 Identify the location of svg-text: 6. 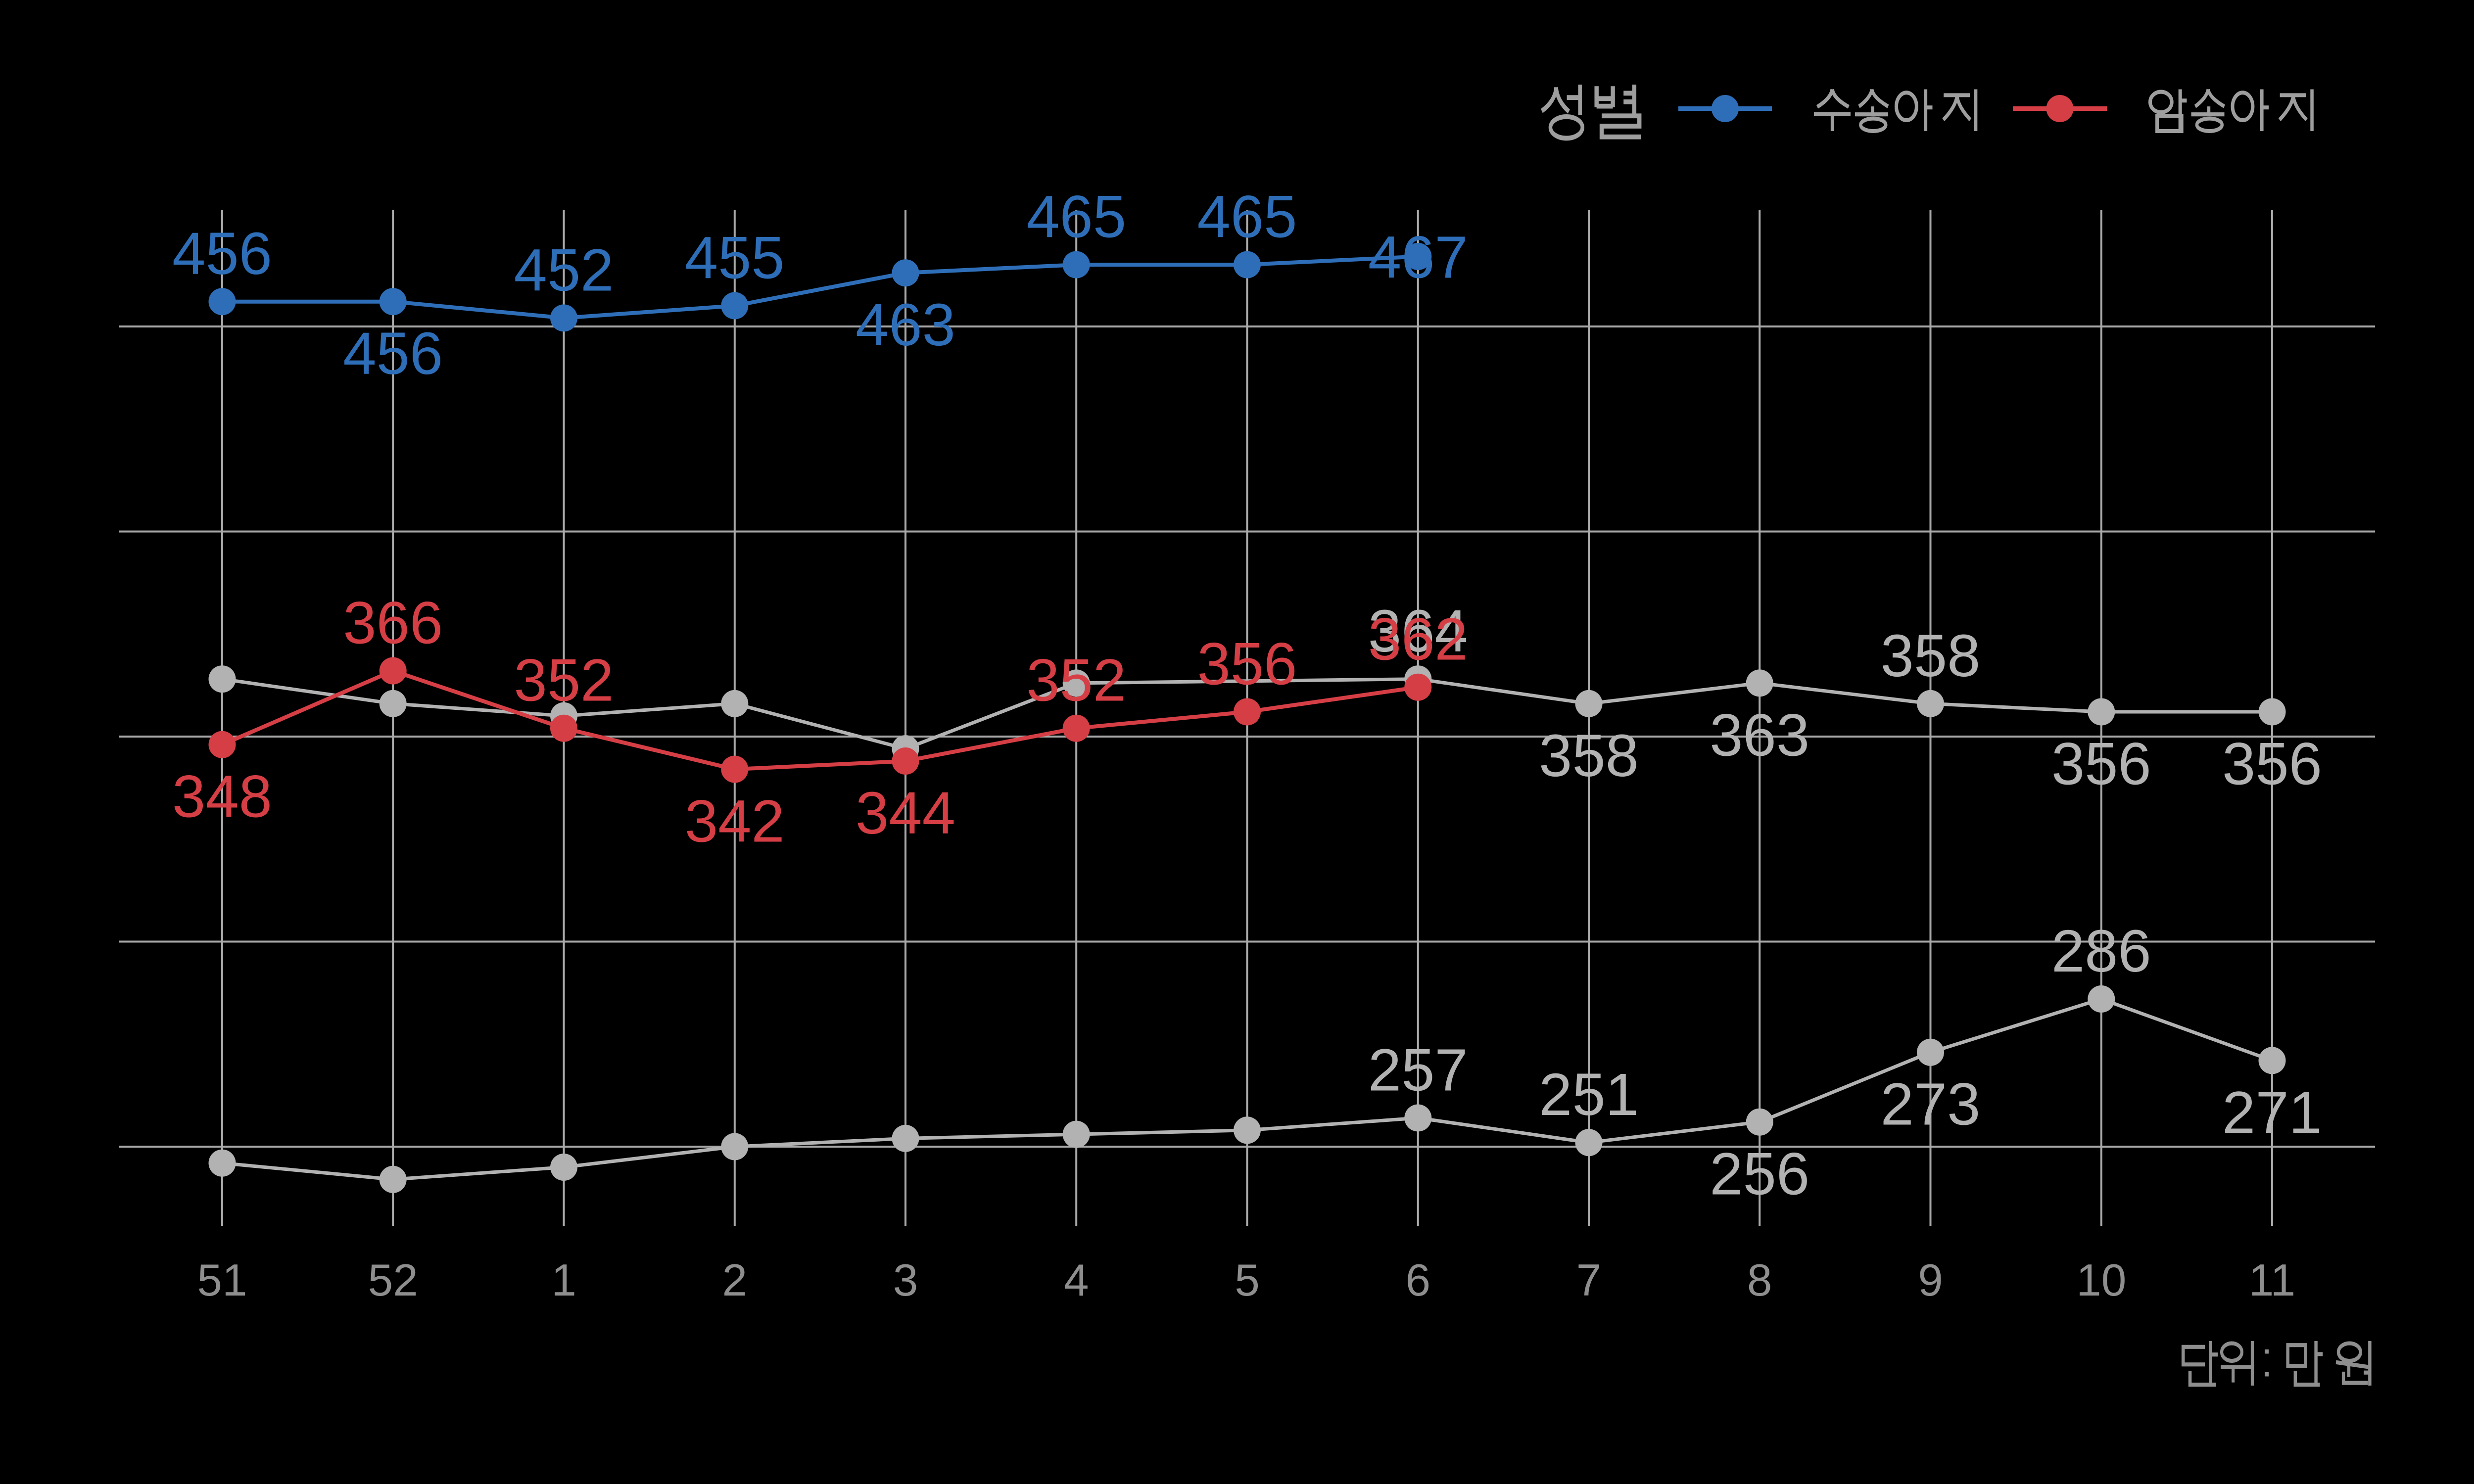
(1417, 1280).